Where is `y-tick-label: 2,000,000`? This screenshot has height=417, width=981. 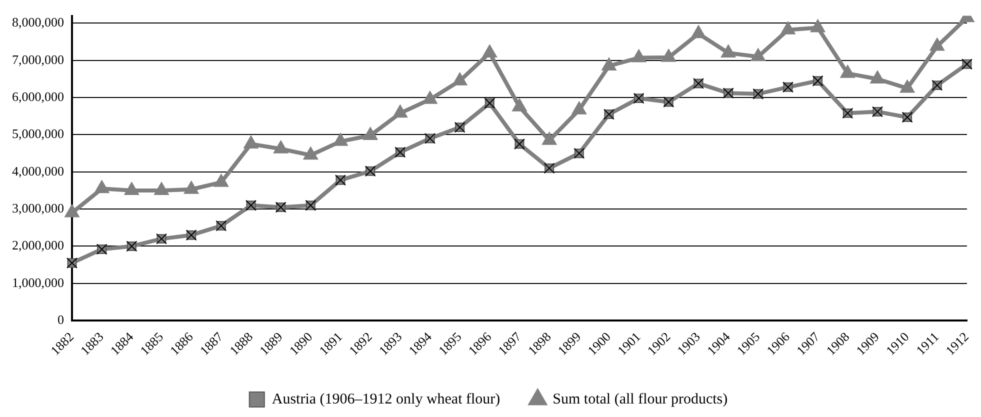
y-tick-label: 2,000,000 is located at coordinates (38, 245).